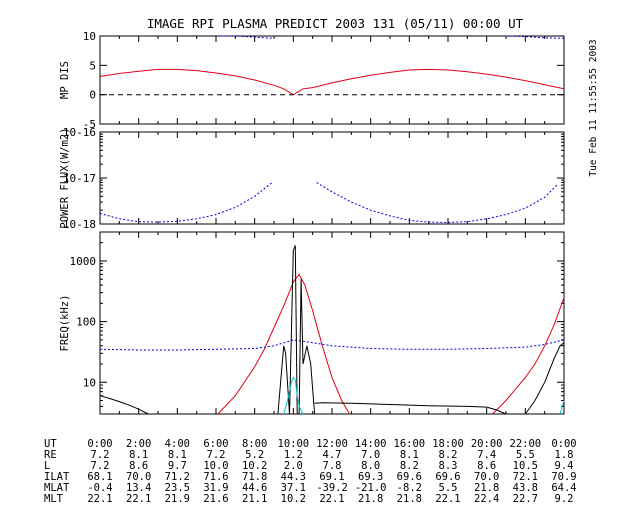 The width and height of the screenshot is (640, 512). Describe the element at coordinates (564, 499) in the screenshot. I see `table-cell: 9.2` at that location.